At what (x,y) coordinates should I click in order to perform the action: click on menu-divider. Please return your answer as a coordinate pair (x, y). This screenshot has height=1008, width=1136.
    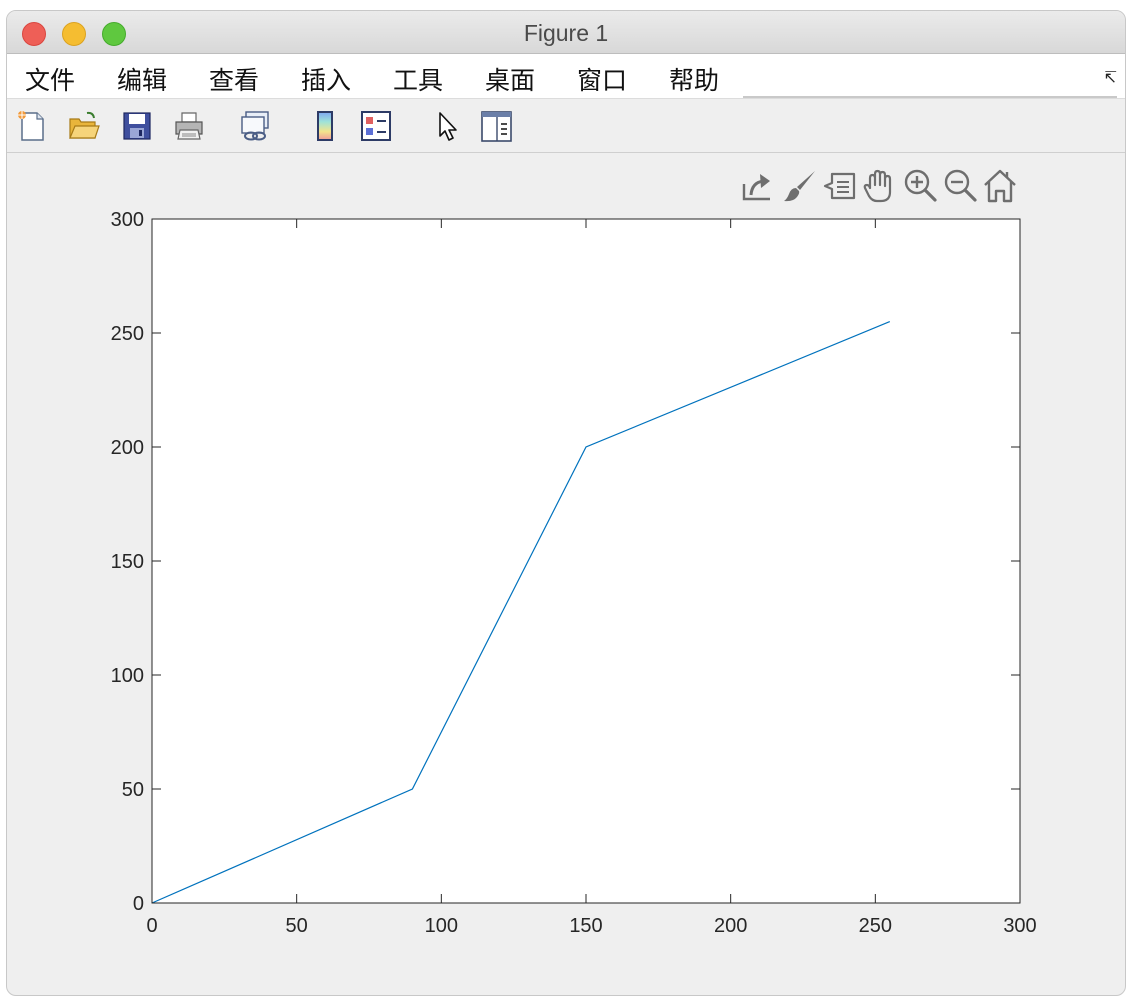
    Looking at the image, I should click on (930, 97).